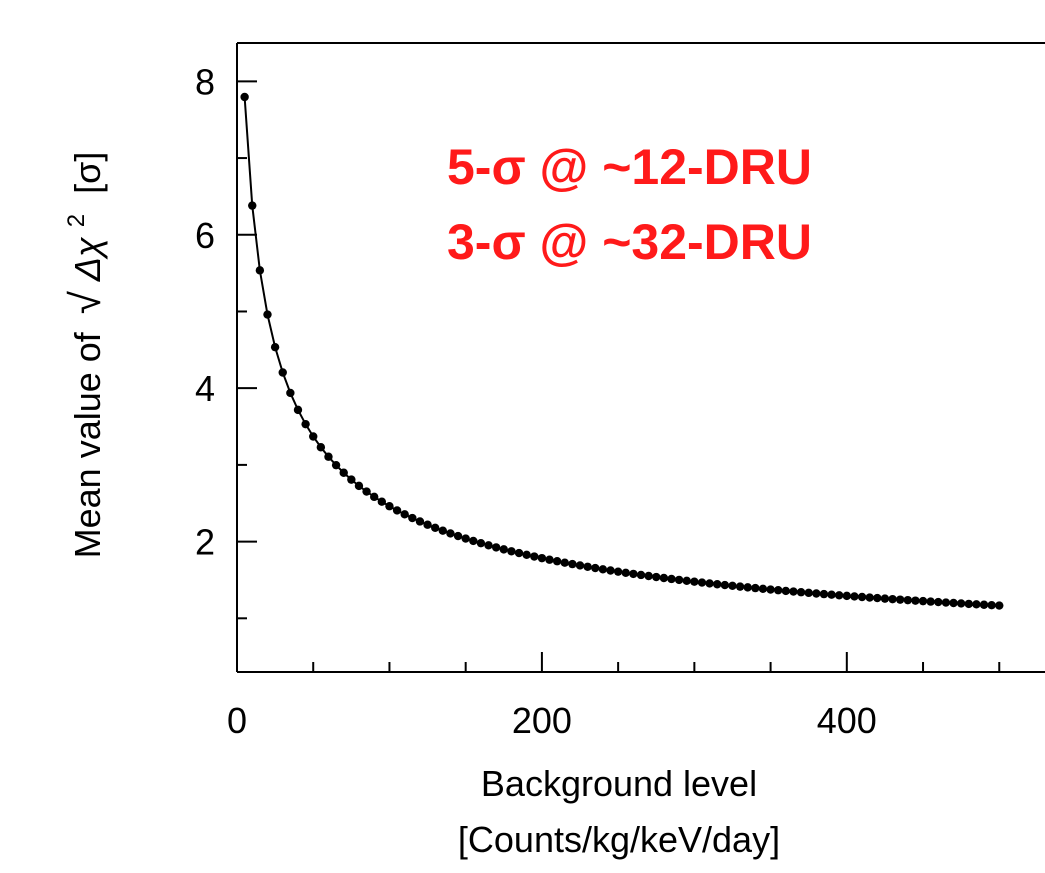 This screenshot has height=873, width=1045. Describe the element at coordinates (629, 167) in the screenshot. I see `annotation-5-sigma: 5-σ @ ~12-DRU` at that location.